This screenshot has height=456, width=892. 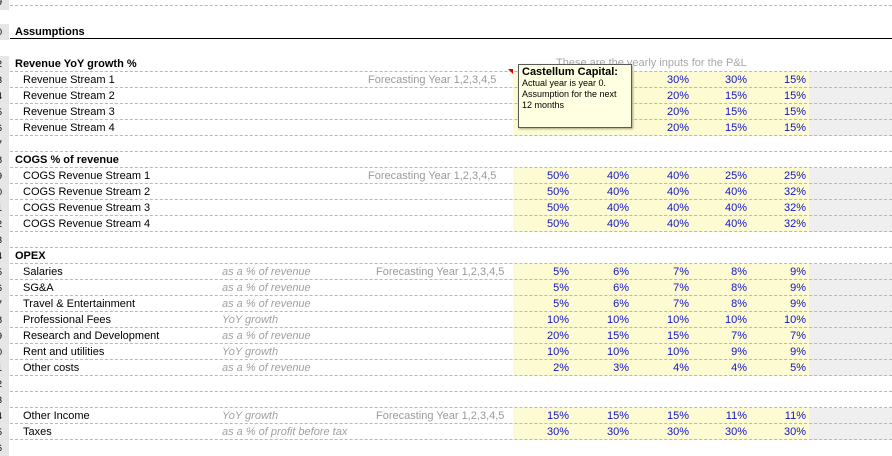 I want to click on opex-value-cell: 2%, so click(x=561, y=368).